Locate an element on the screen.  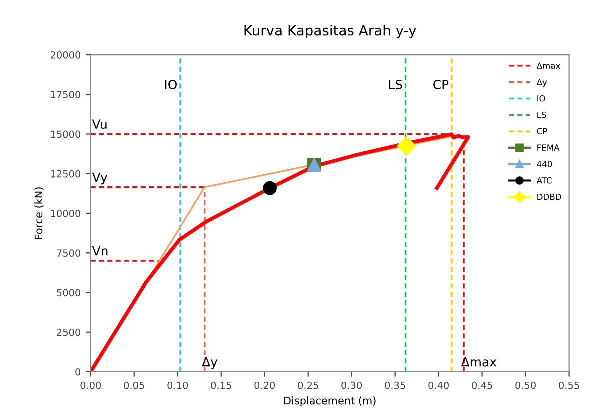
x-tick-label: 0.45 is located at coordinates (482, 386).